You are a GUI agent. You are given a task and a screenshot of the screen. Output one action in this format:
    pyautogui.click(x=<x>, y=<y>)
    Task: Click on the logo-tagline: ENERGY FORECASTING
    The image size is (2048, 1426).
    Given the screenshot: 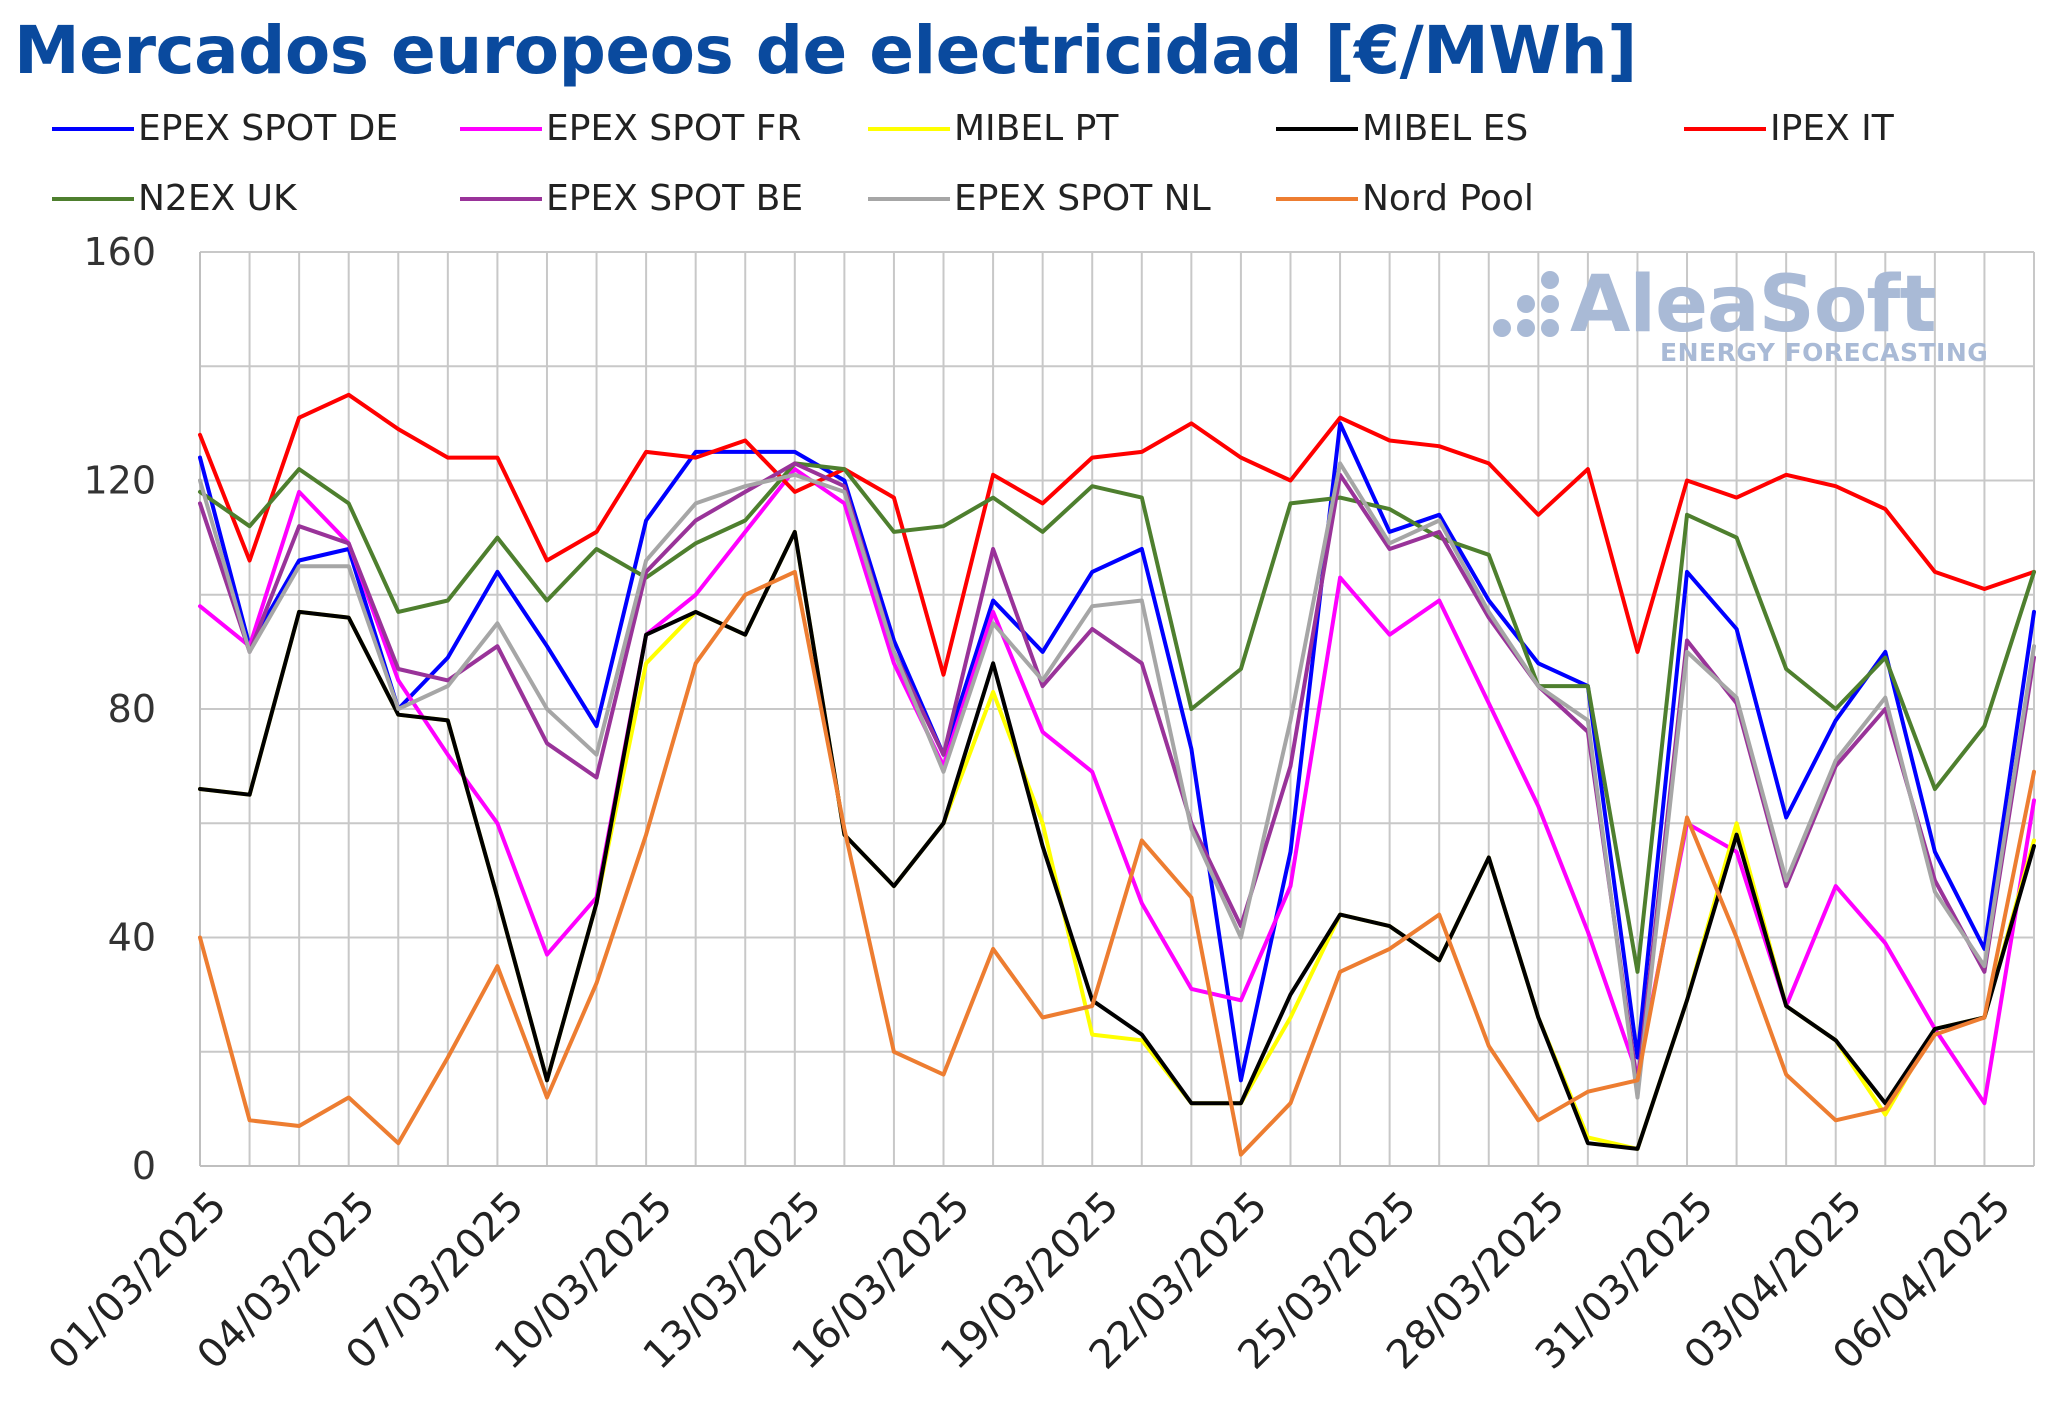 What is the action you would take?
    pyautogui.click(x=1824, y=352)
    